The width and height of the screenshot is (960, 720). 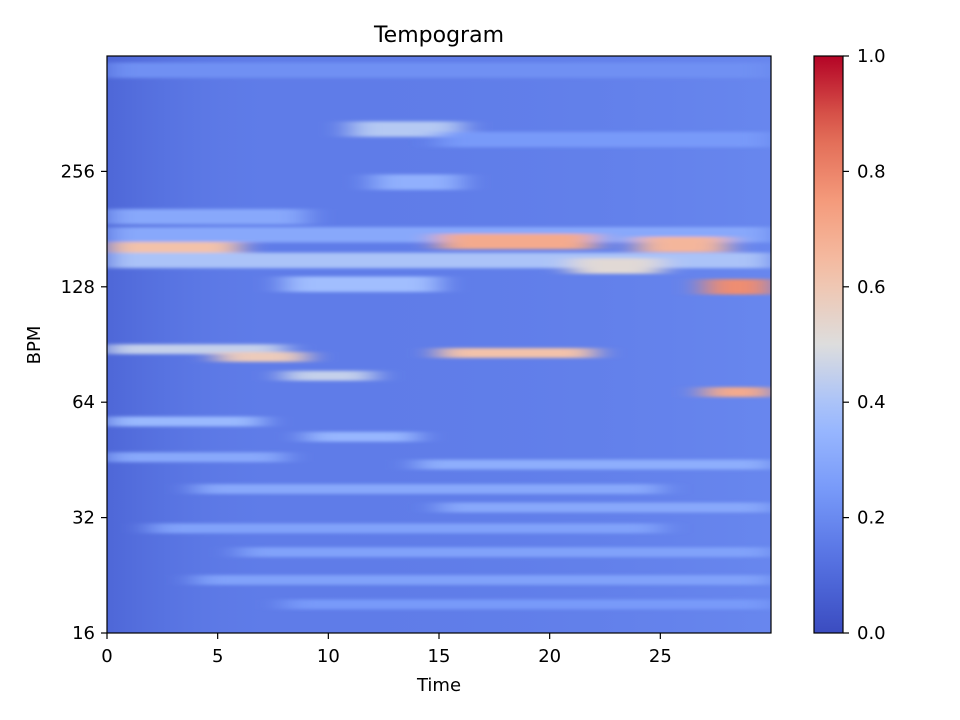 I want to click on y-tick-label: 128, so click(x=78, y=287).